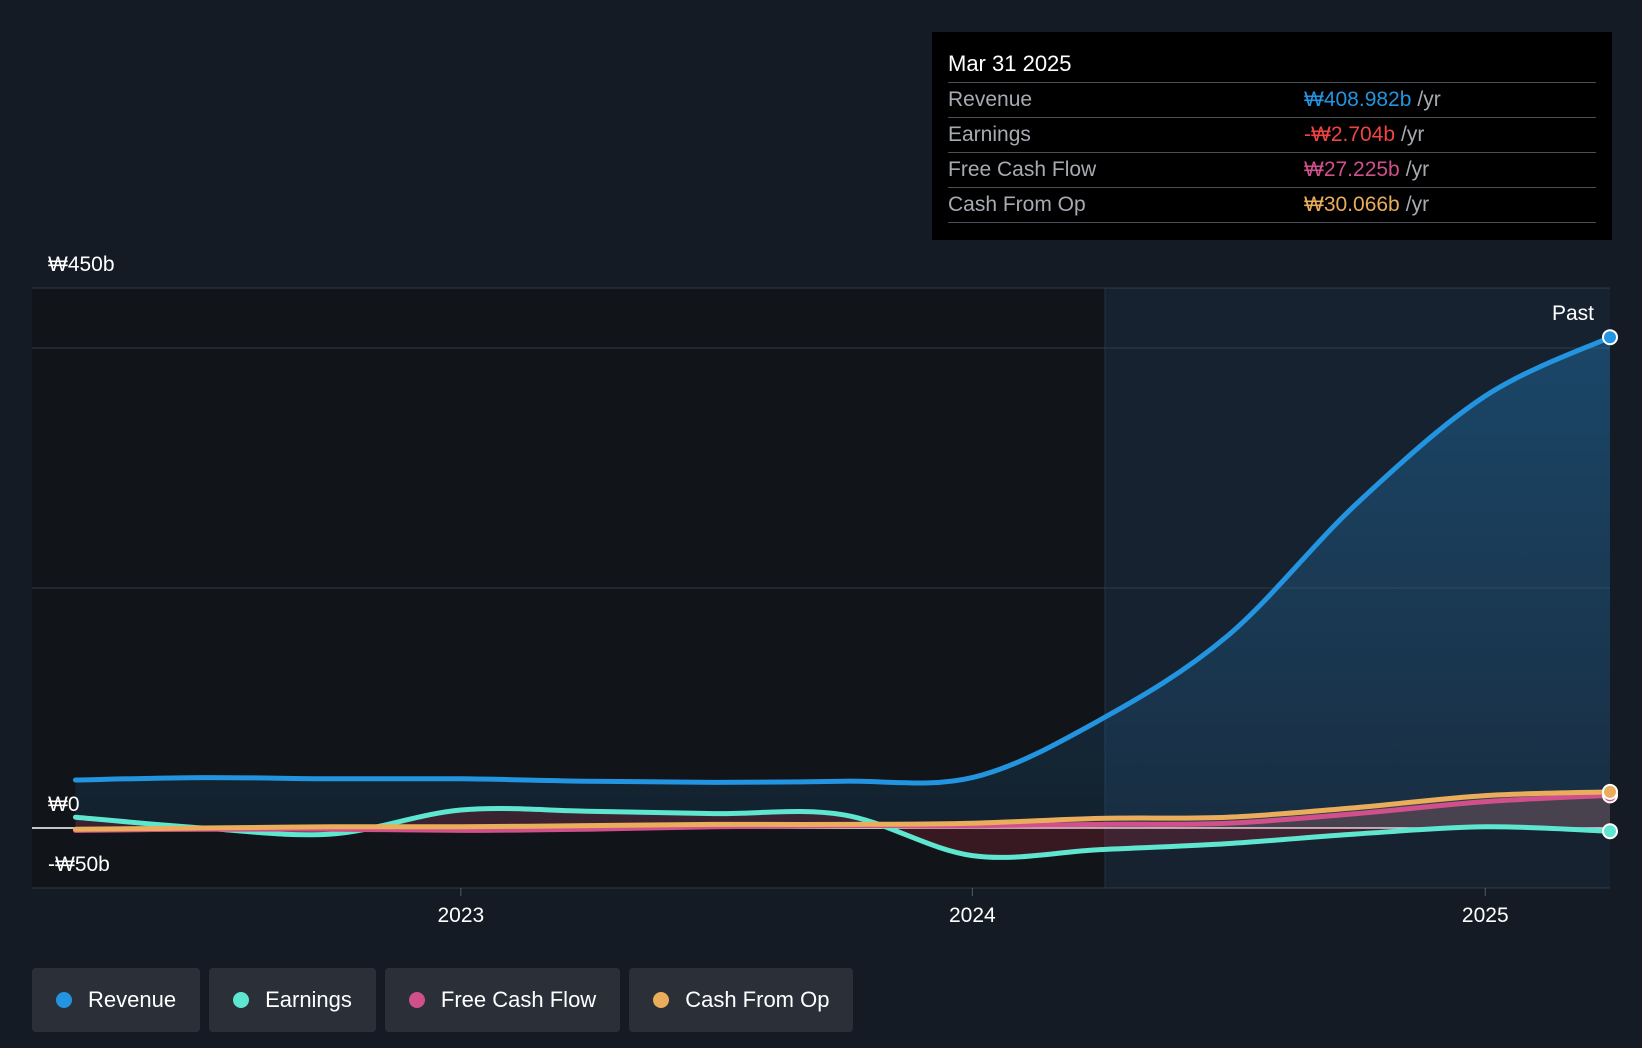 The width and height of the screenshot is (1642, 1048). What do you see at coordinates (518, 999) in the screenshot?
I see `legend-label: Free Cash Flow` at bounding box center [518, 999].